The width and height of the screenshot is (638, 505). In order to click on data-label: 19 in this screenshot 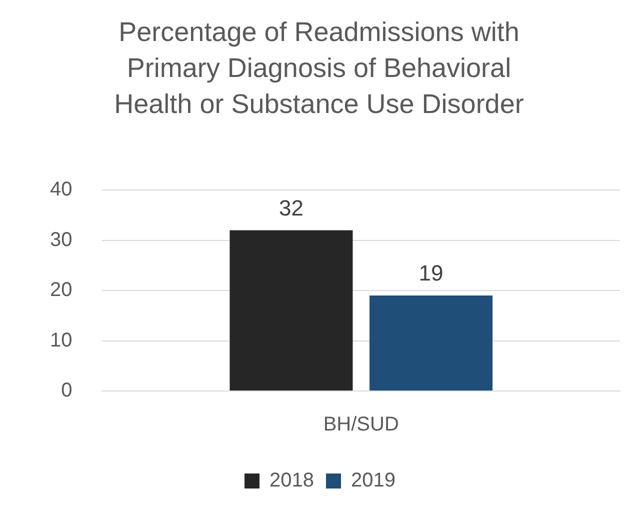, I will do `click(431, 273)`.